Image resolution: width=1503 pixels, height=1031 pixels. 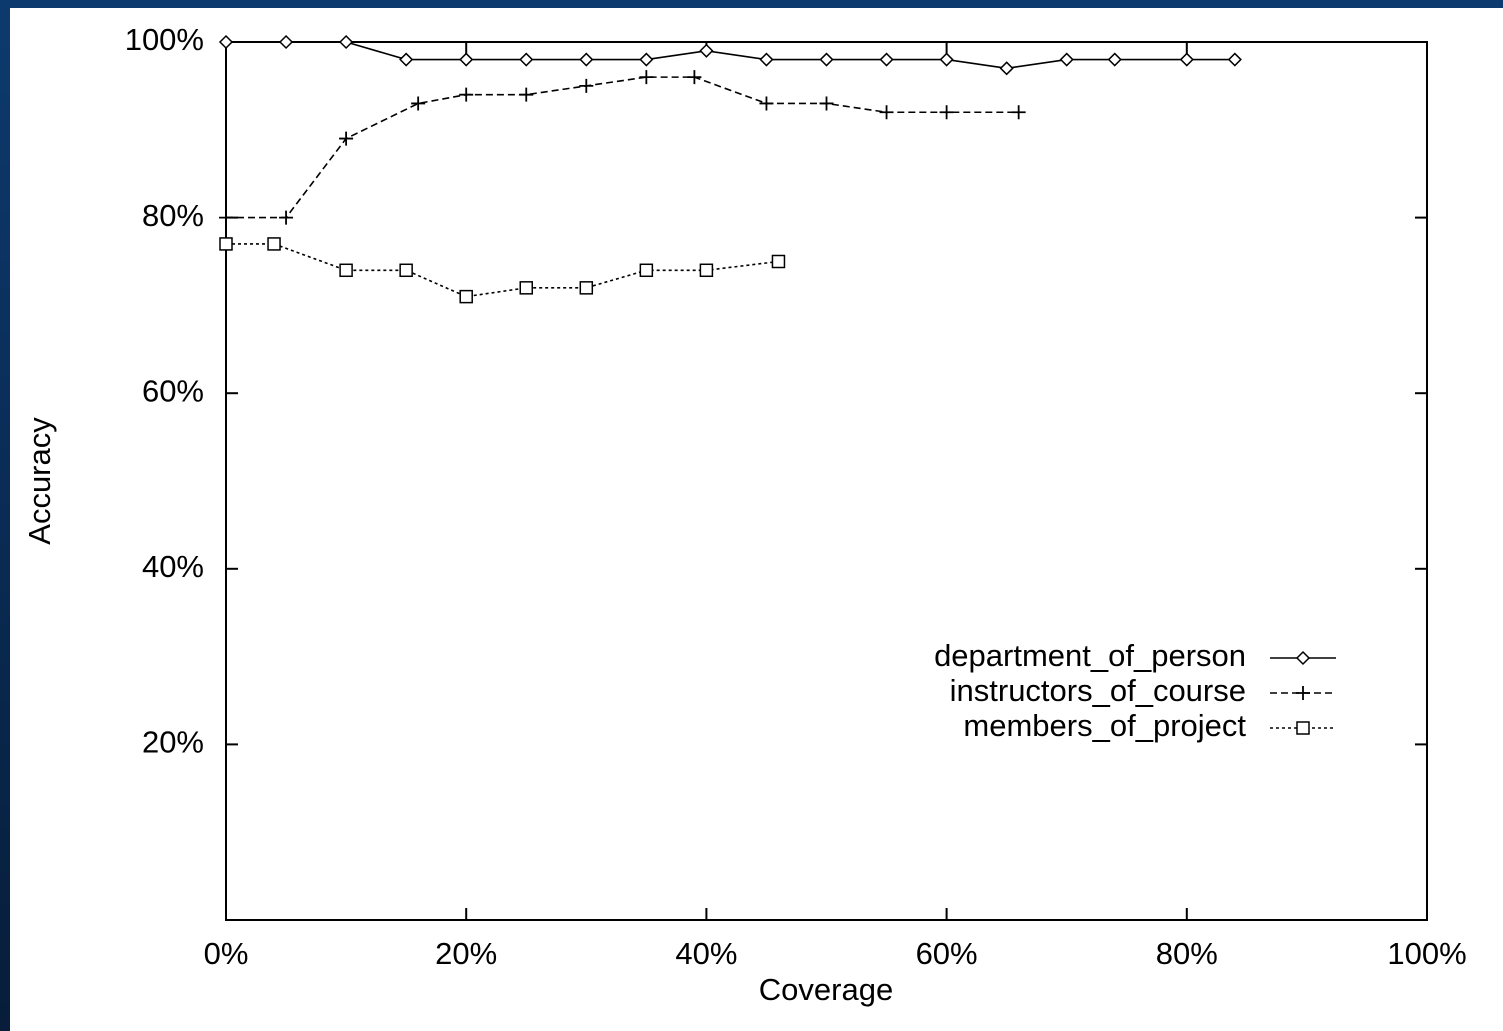 What do you see at coordinates (826, 989) in the screenshot?
I see `x-axis-label: Coverage` at bounding box center [826, 989].